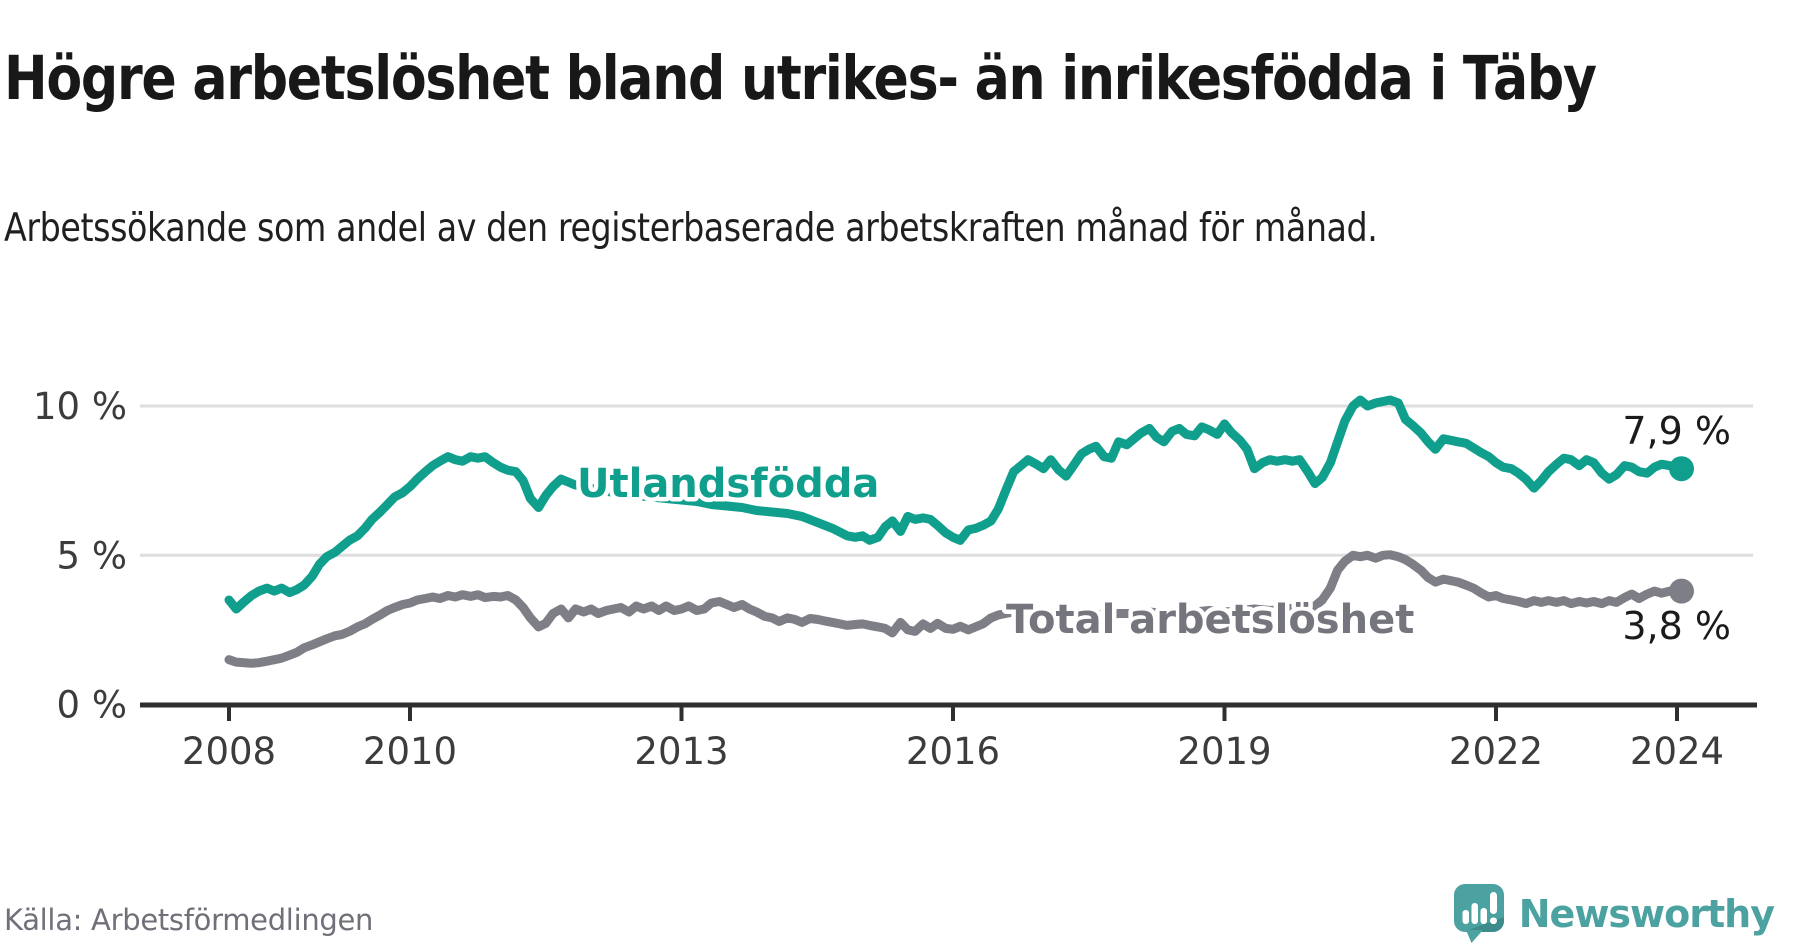 This screenshot has height=948, width=1800. What do you see at coordinates (1224, 751) in the screenshot?
I see `x-tick-label: 2019` at bounding box center [1224, 751].